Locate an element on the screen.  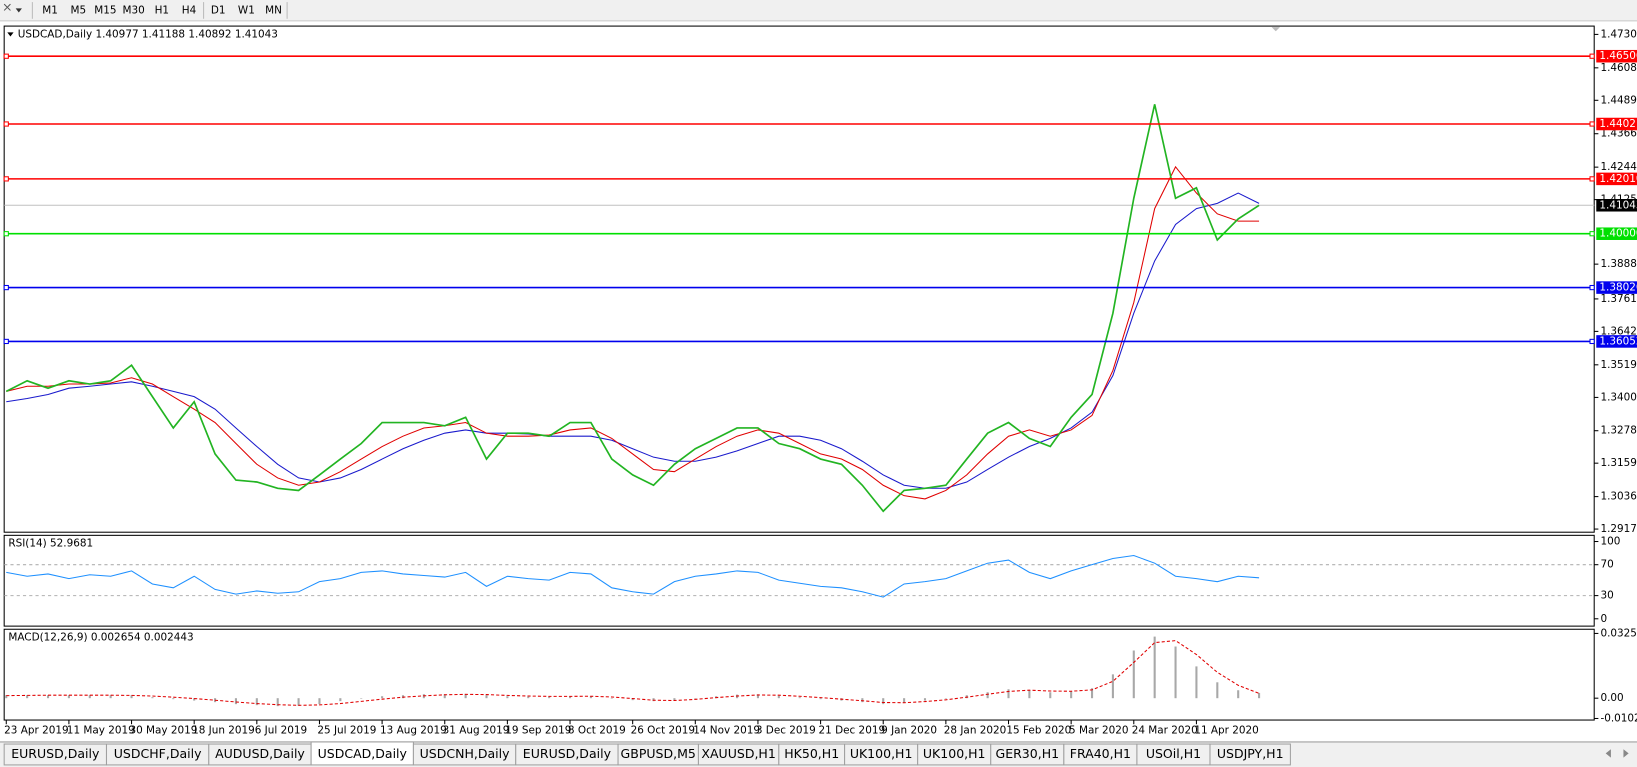
y-tick-label: 1.31590 is located at coordinates (1618, 463).